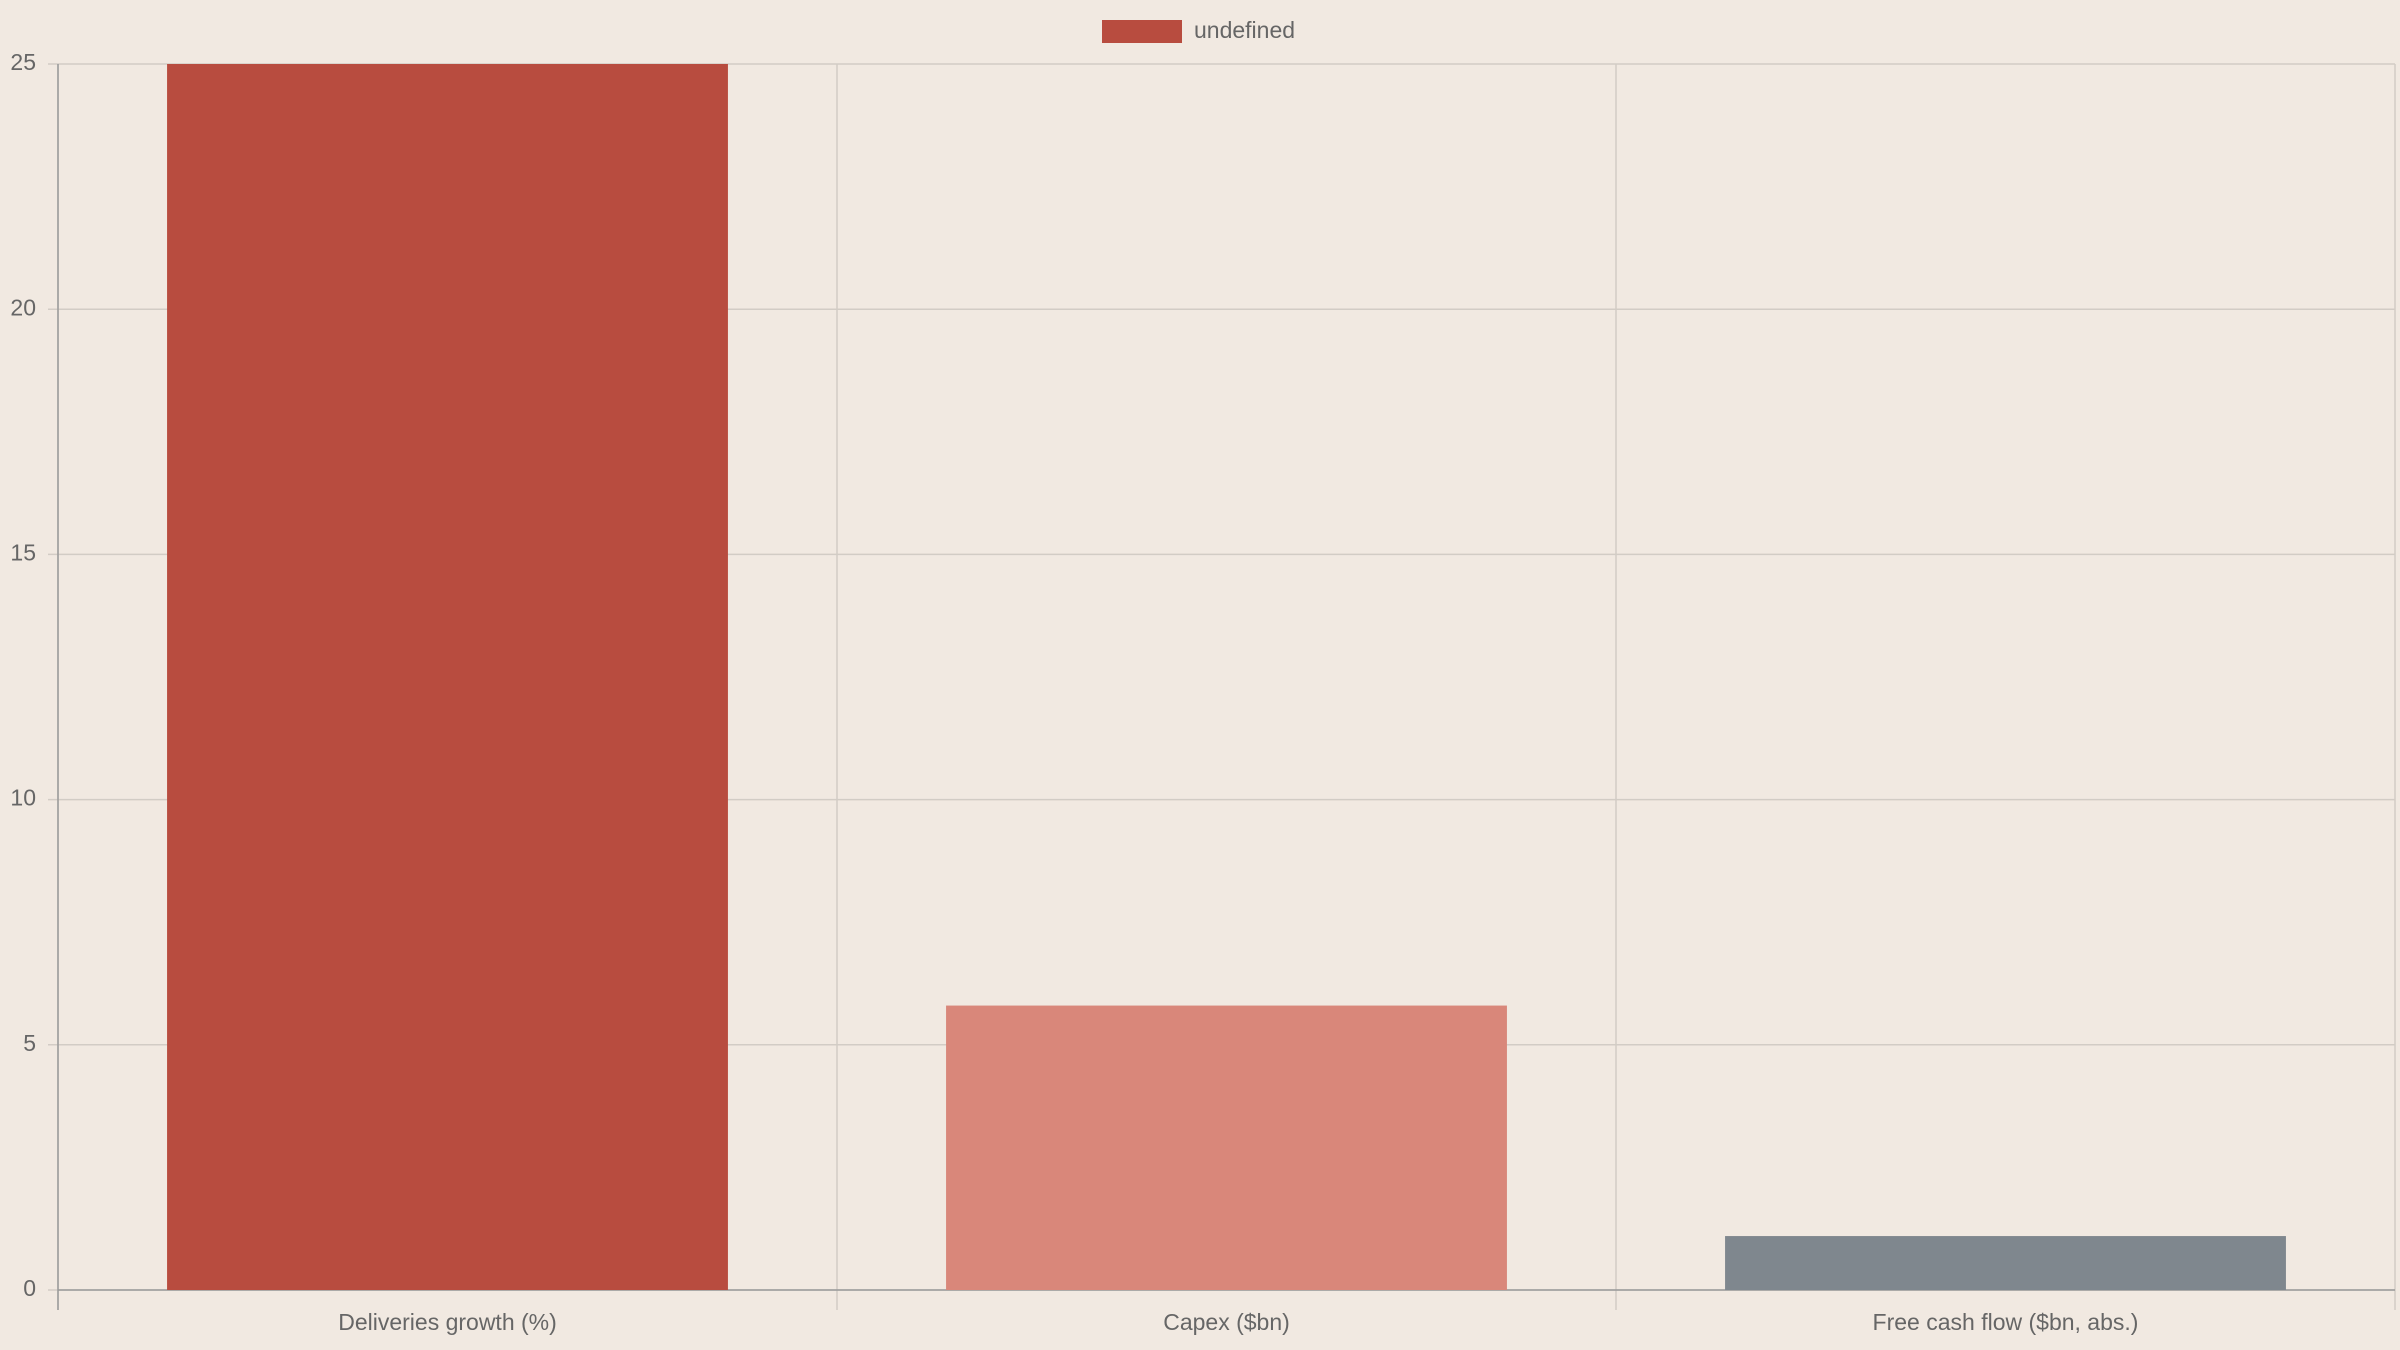 Image resolution: width=2400 pixels, height=1350 pixels. I want to click on y-tick-label: 10, so click(23, 798).